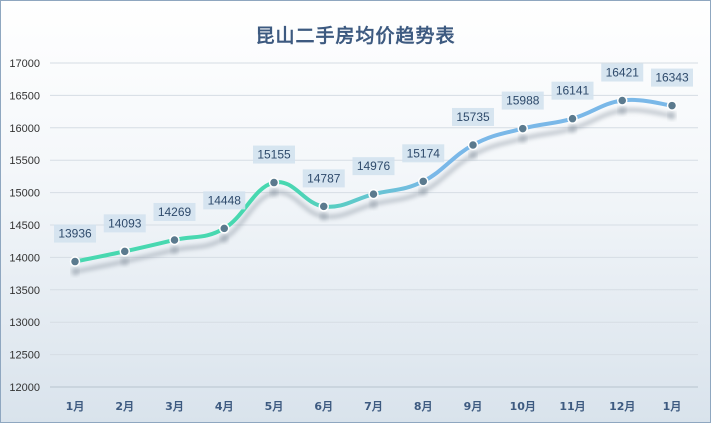  I want to click on y-tick-label: 16000, so click(24, 129).